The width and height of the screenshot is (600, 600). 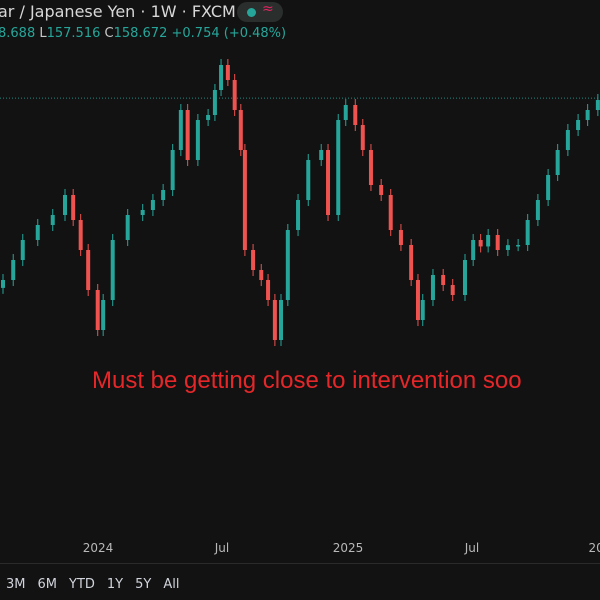 I want to click on ohlc-readout: 8.688 L157.516 C158.672 +0.754 (+0.48%), so click(x=143, y=33).